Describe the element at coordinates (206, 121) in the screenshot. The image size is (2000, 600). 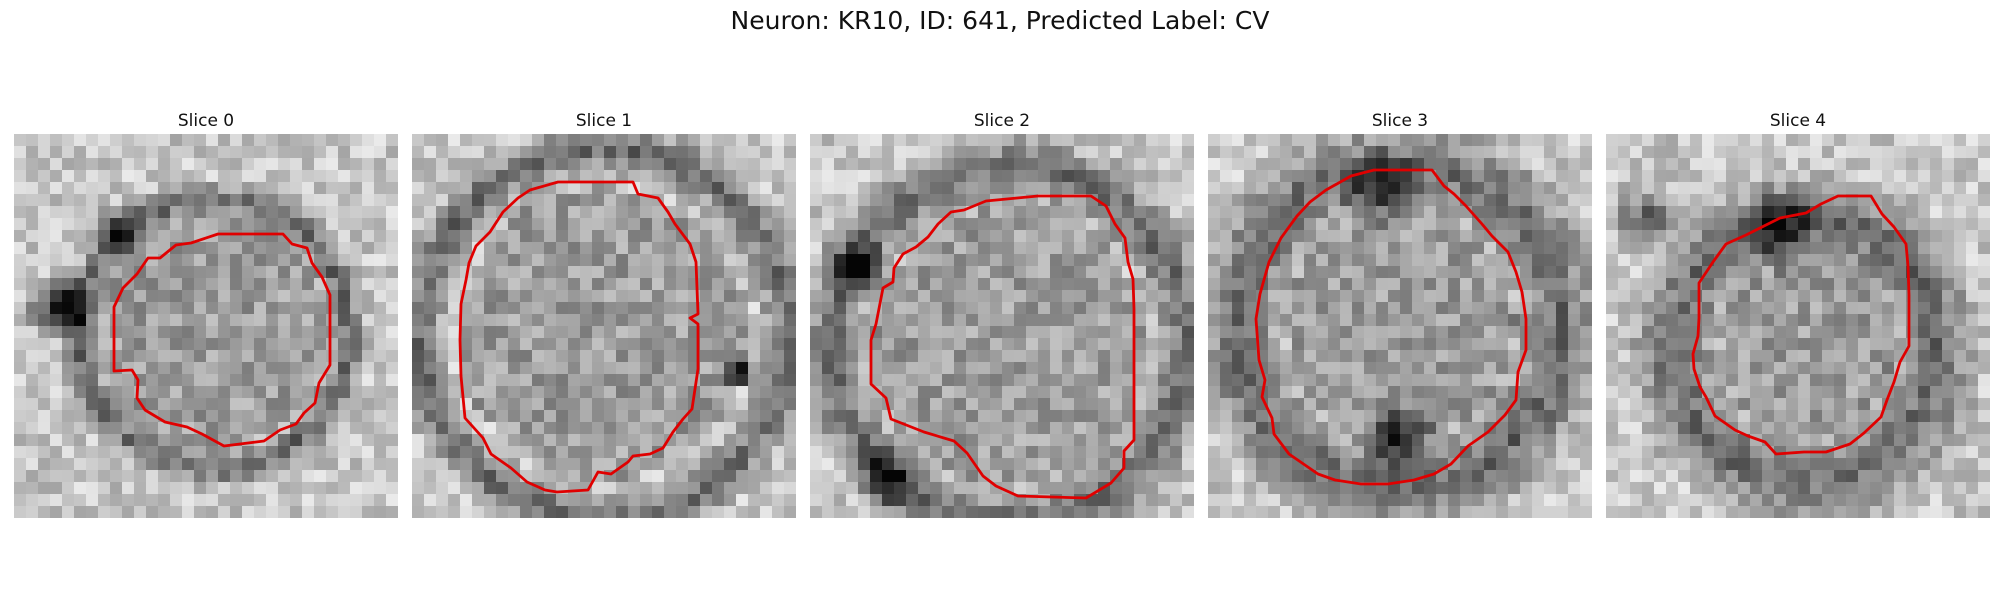
I see `slice-title: Slice 0` at that location.